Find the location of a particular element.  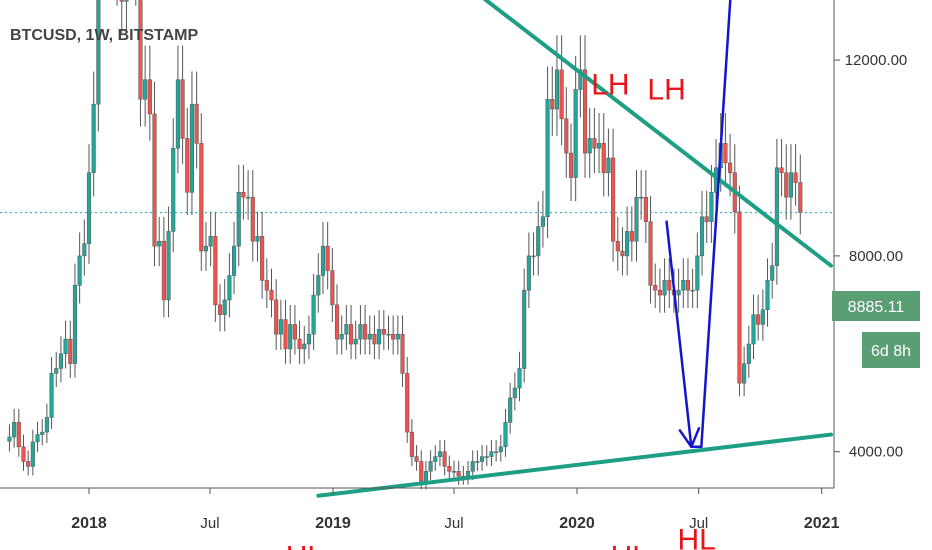

x-tick-label: Jul is located at coordinates (209, 523).